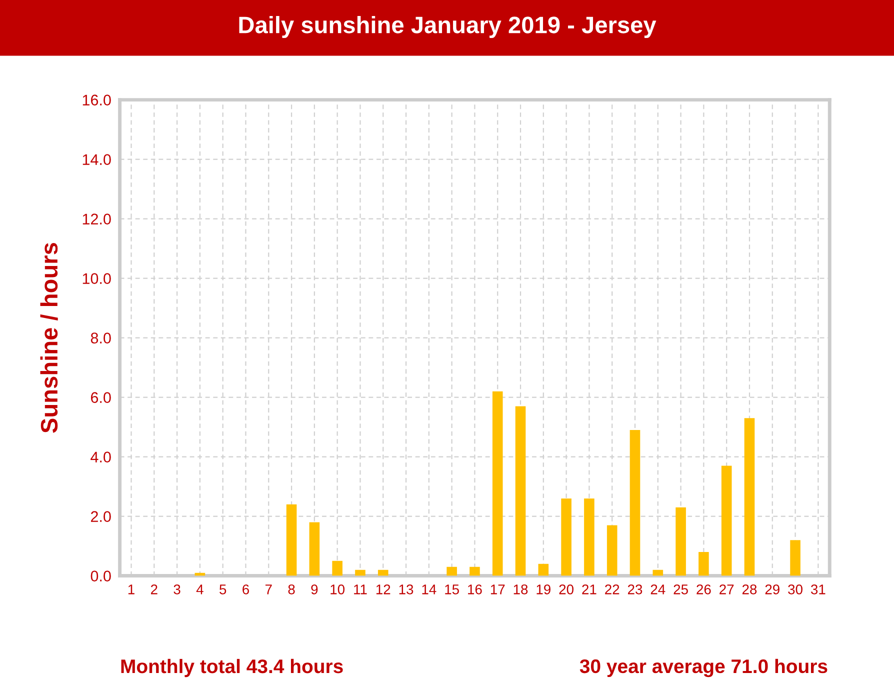  What do you see at coordinates (360, 589) in the screenshot?
I see `x-tick-label: 11` at bounding box center [360, 589].